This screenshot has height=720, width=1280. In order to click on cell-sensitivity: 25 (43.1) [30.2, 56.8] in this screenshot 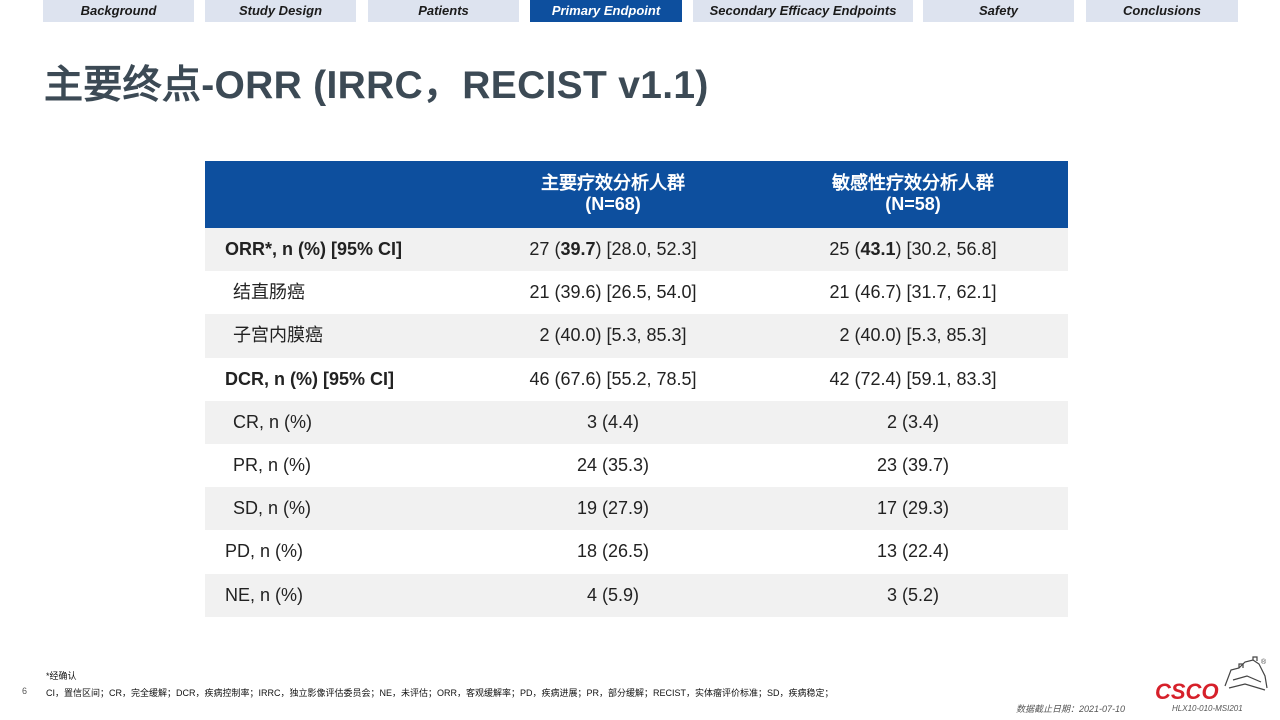, I will do `click(913, 249)`.